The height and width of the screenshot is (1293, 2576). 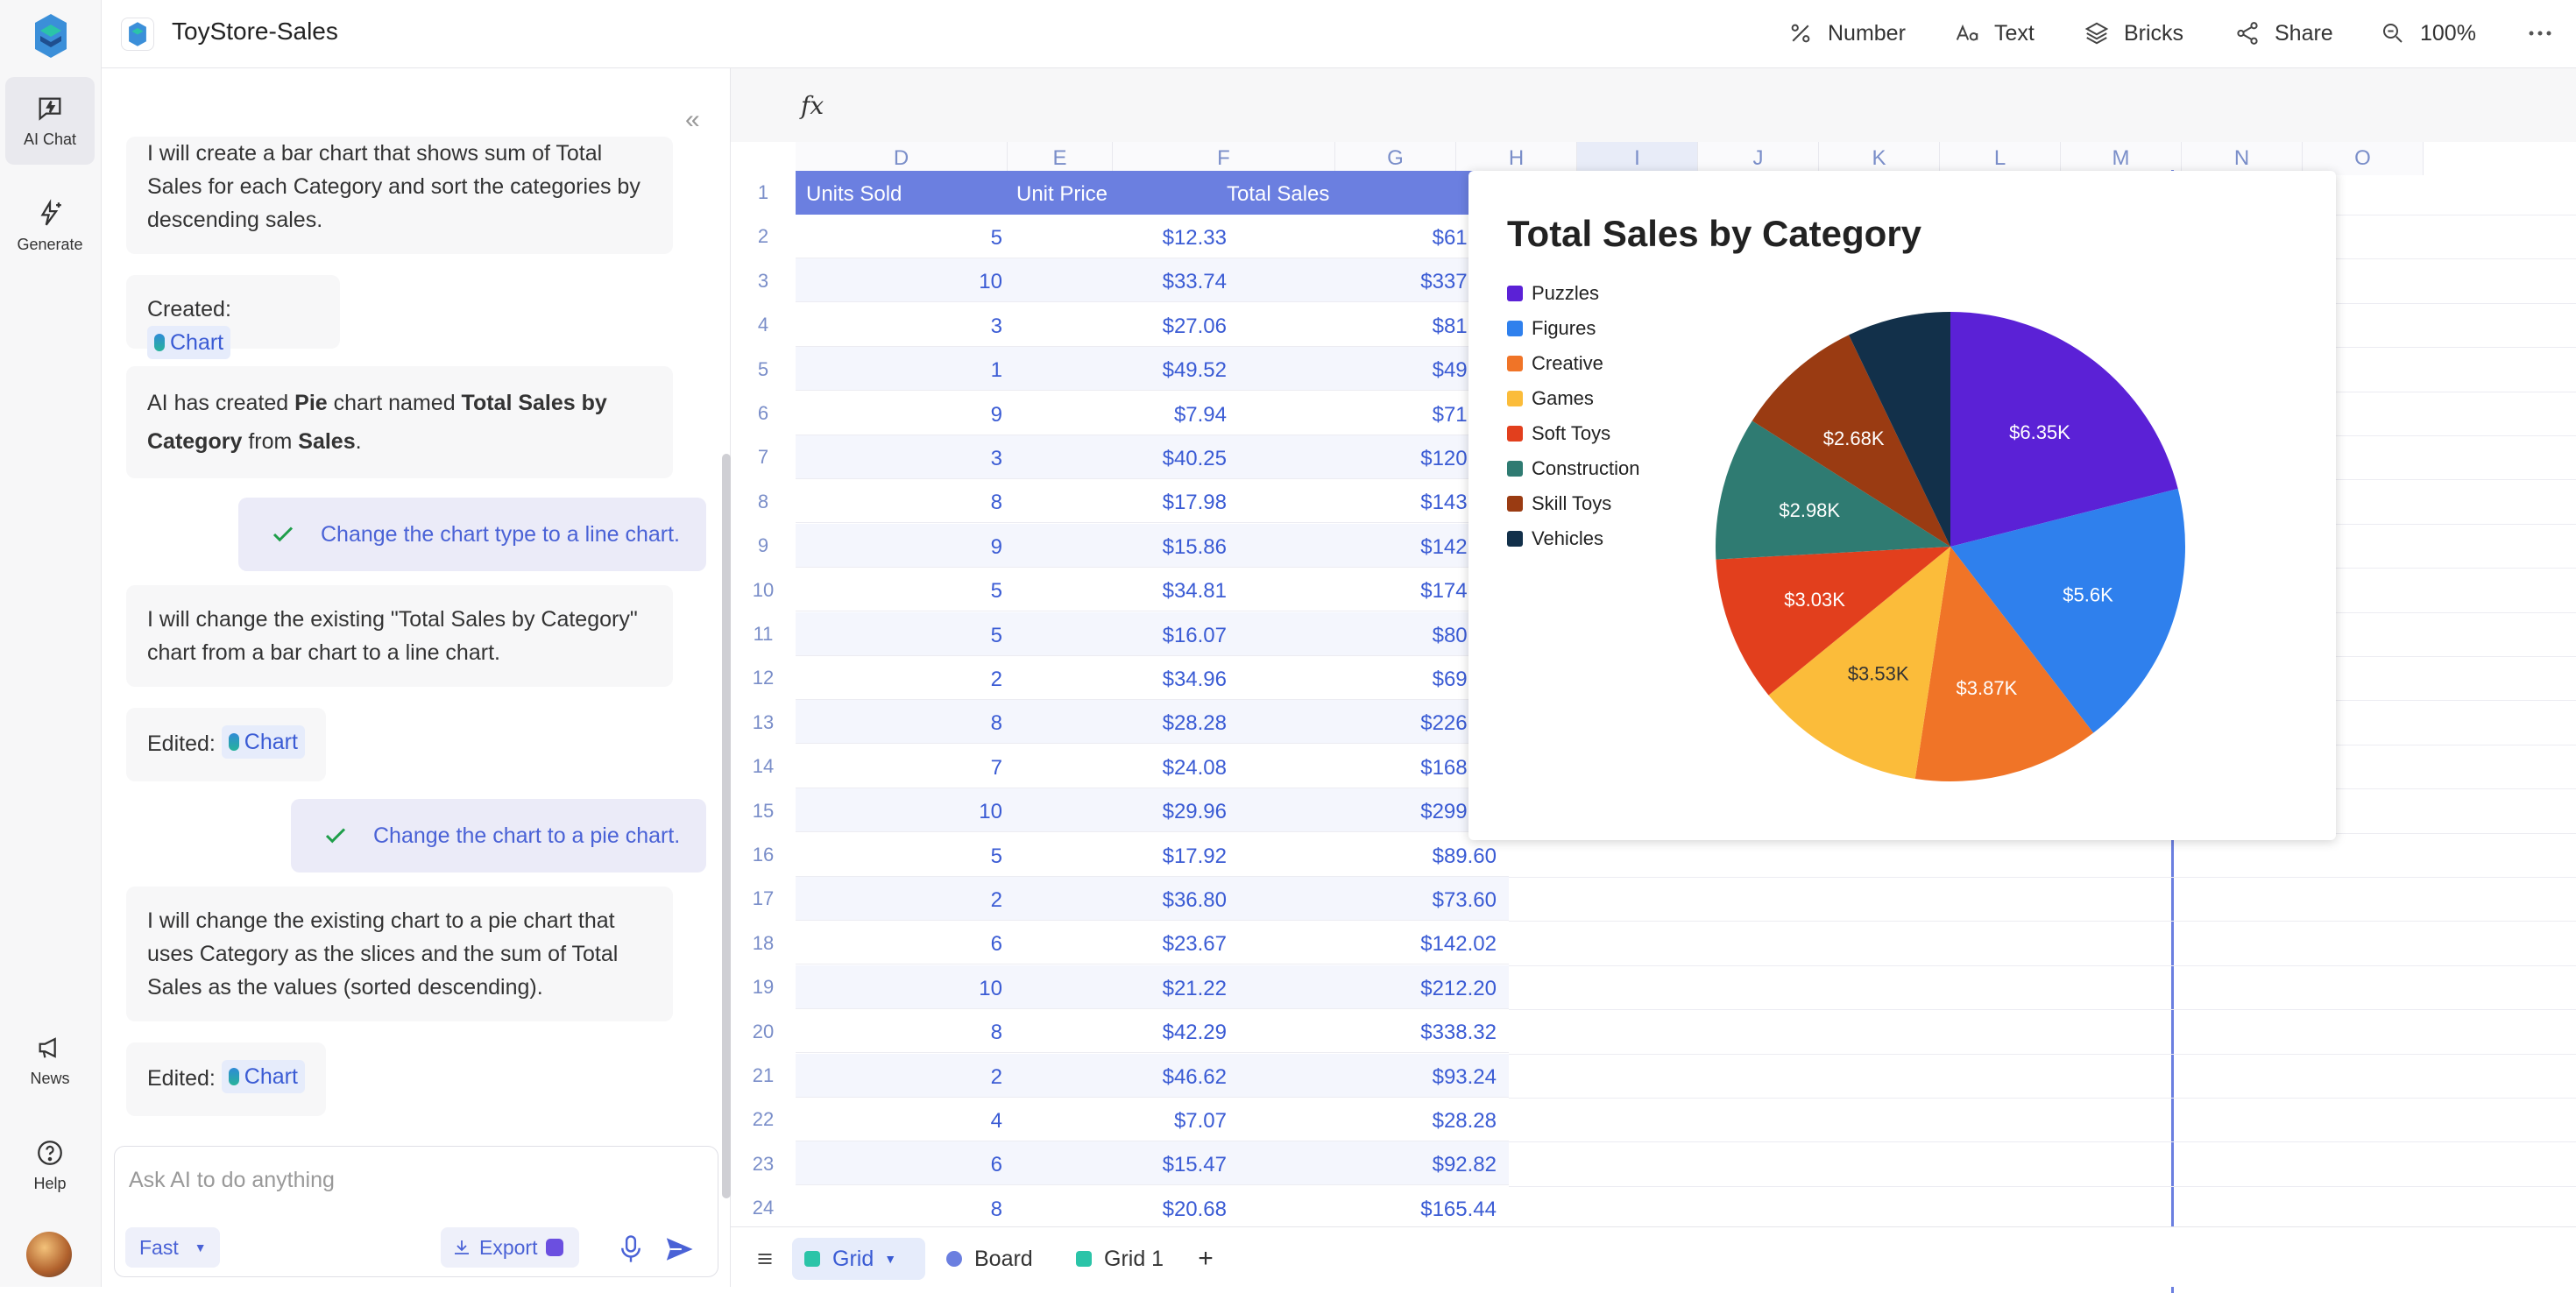 I want to click on unit-price-cell: $24.08, so click(x=1194, y=767).